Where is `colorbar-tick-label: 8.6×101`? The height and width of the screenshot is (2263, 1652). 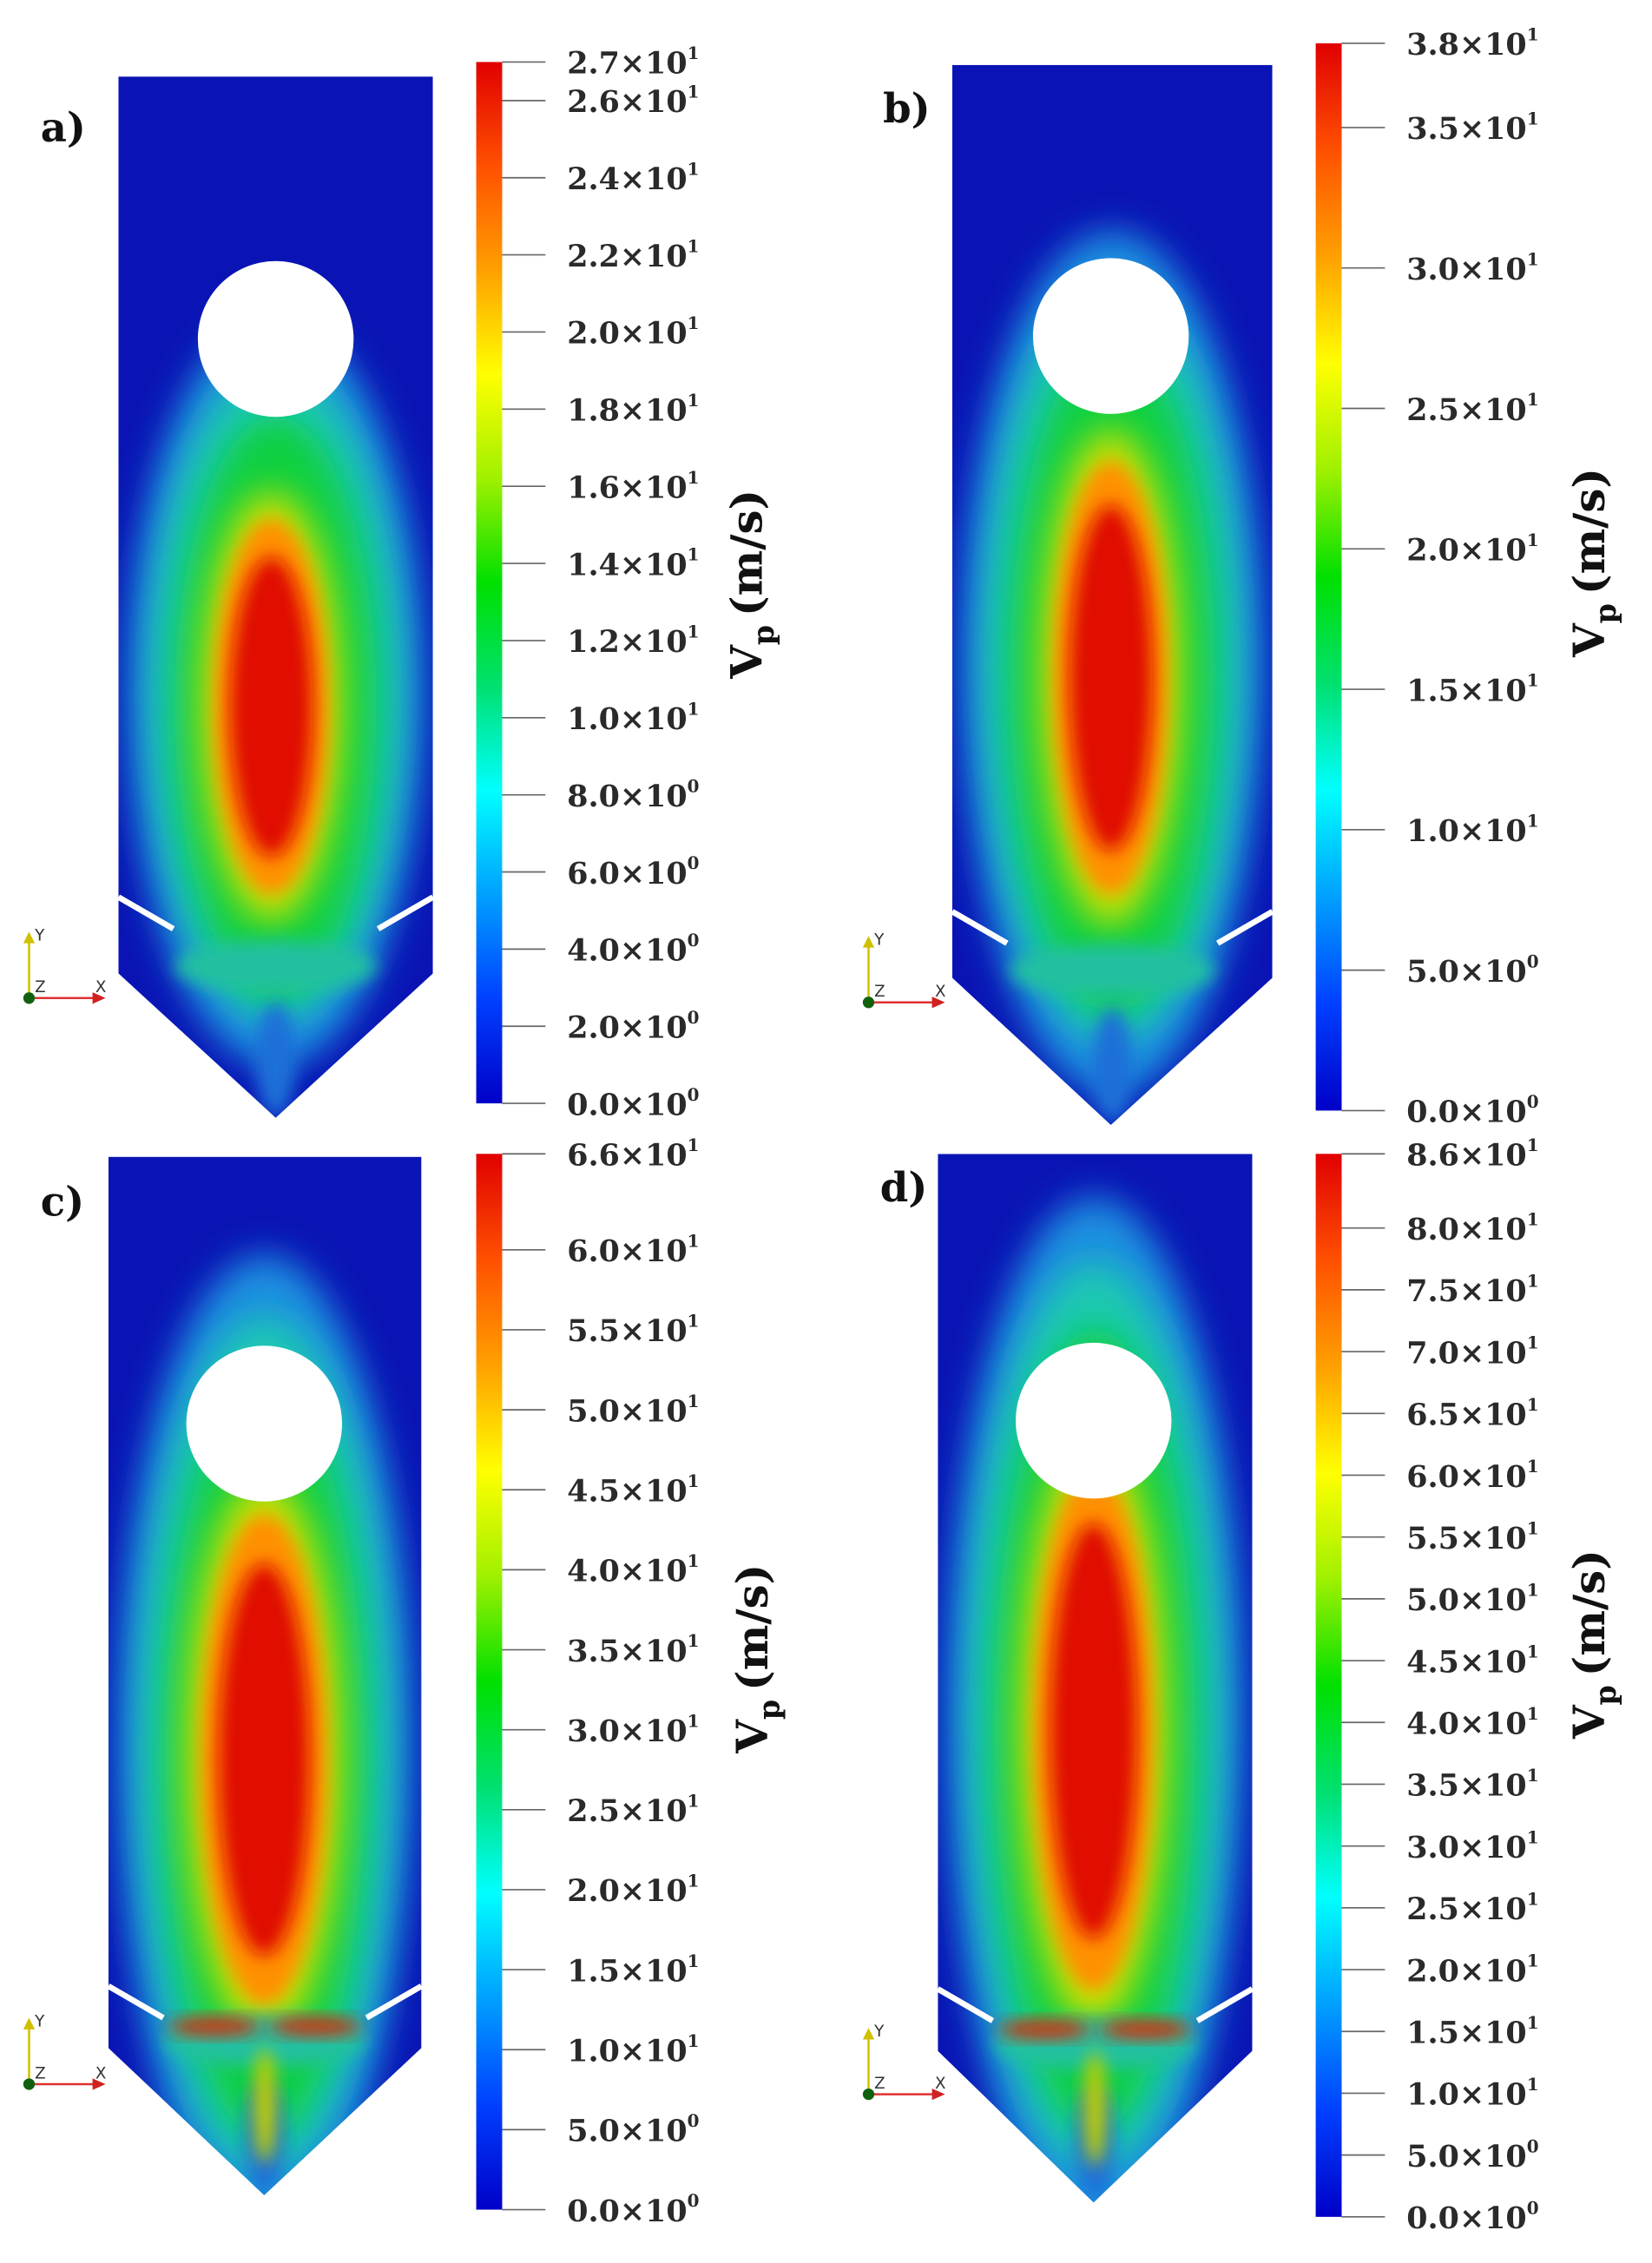 colorbar-tick-label: 8.6×101 is located at coordinates (1472, 1154).